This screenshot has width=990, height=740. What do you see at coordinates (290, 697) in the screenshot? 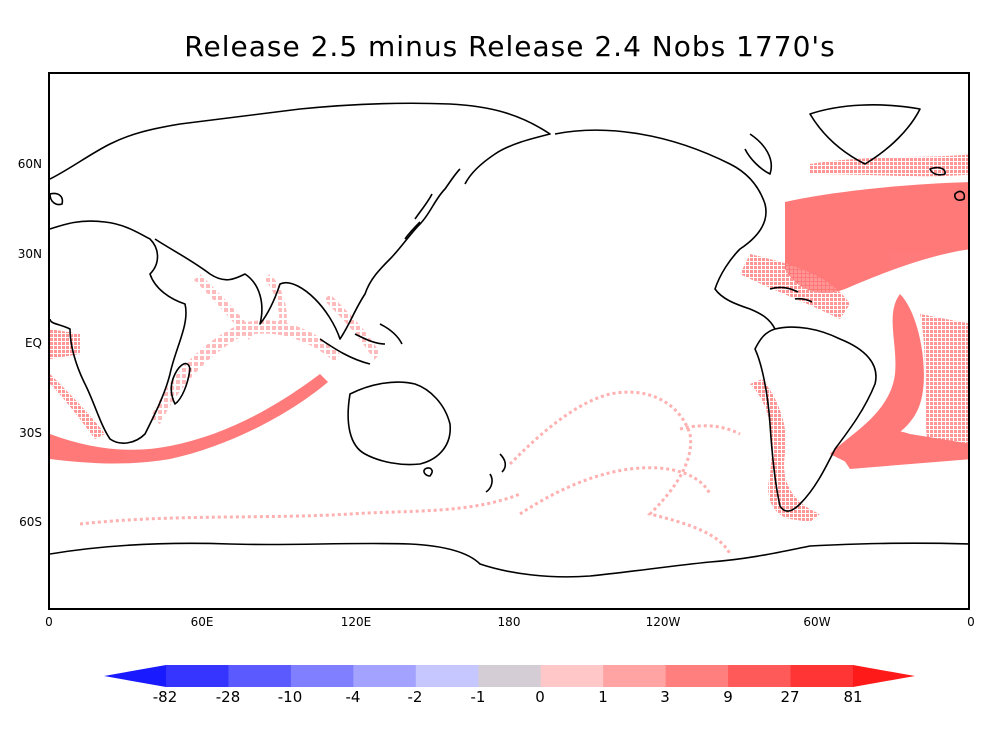
I see `colorbar-label: -10` at bounding box center [290, 697].